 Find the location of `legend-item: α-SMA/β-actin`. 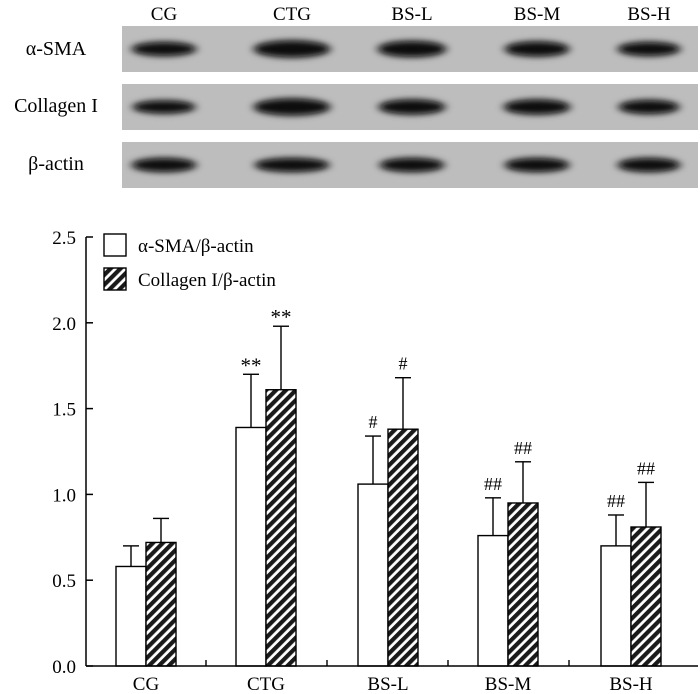

legend-item: α-SMA/β-actin is located at coordinates (178, 245).